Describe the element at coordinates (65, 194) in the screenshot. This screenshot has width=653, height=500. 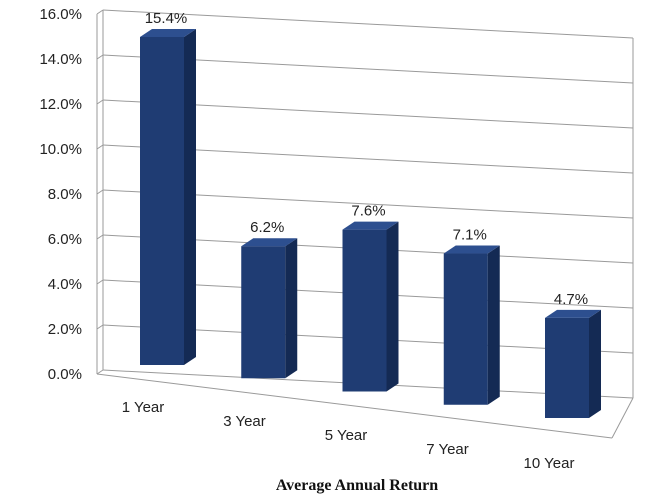
I see `y-tick-label: 8.0%` at that location.